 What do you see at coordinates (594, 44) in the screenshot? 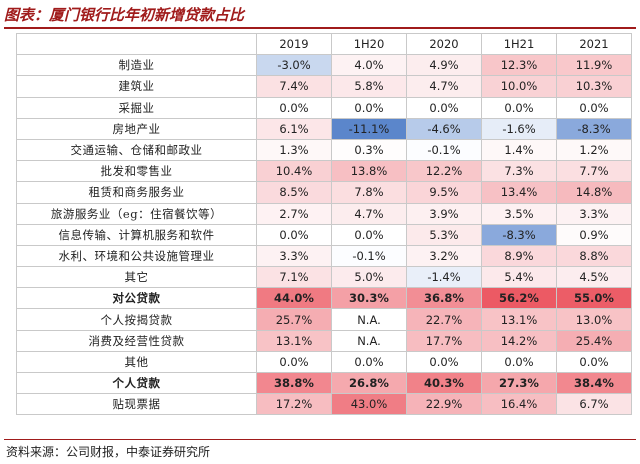
I see `column-header: 2021` at bounding box center [594, 44].